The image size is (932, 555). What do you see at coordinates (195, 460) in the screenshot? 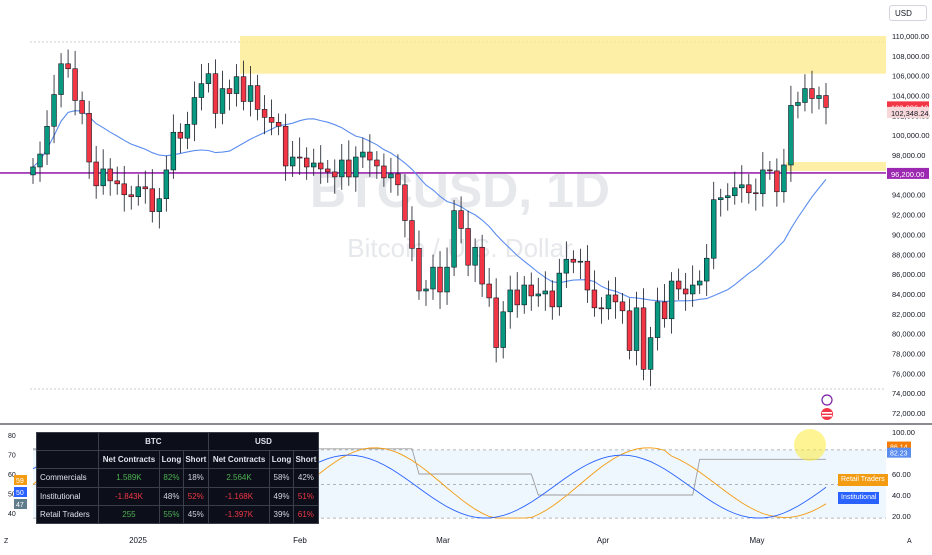
I see `cot-col-header: Short` at bounding box center [195, 460].